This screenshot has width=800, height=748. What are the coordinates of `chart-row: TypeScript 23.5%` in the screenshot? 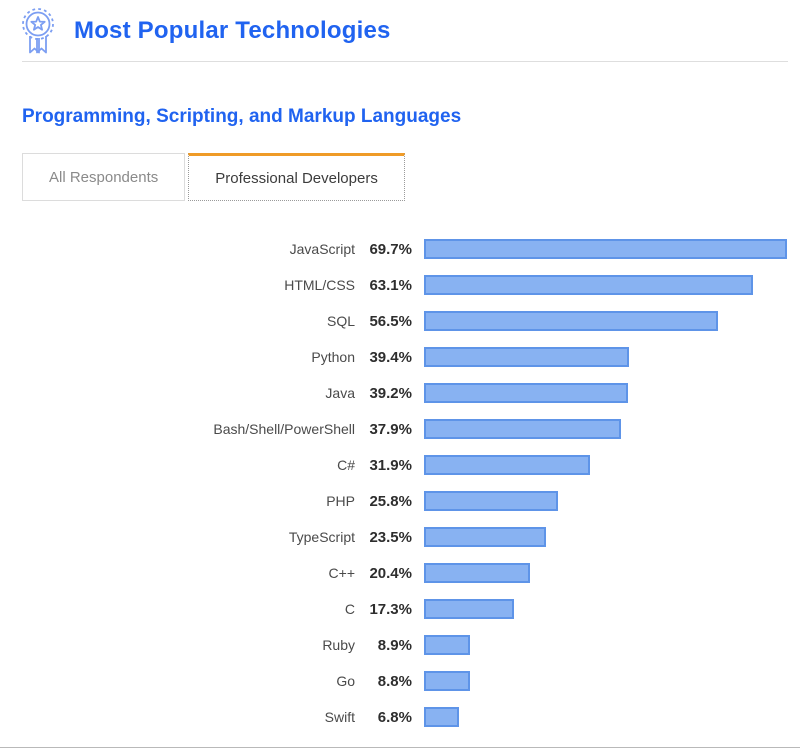 It's located at (400, 537).